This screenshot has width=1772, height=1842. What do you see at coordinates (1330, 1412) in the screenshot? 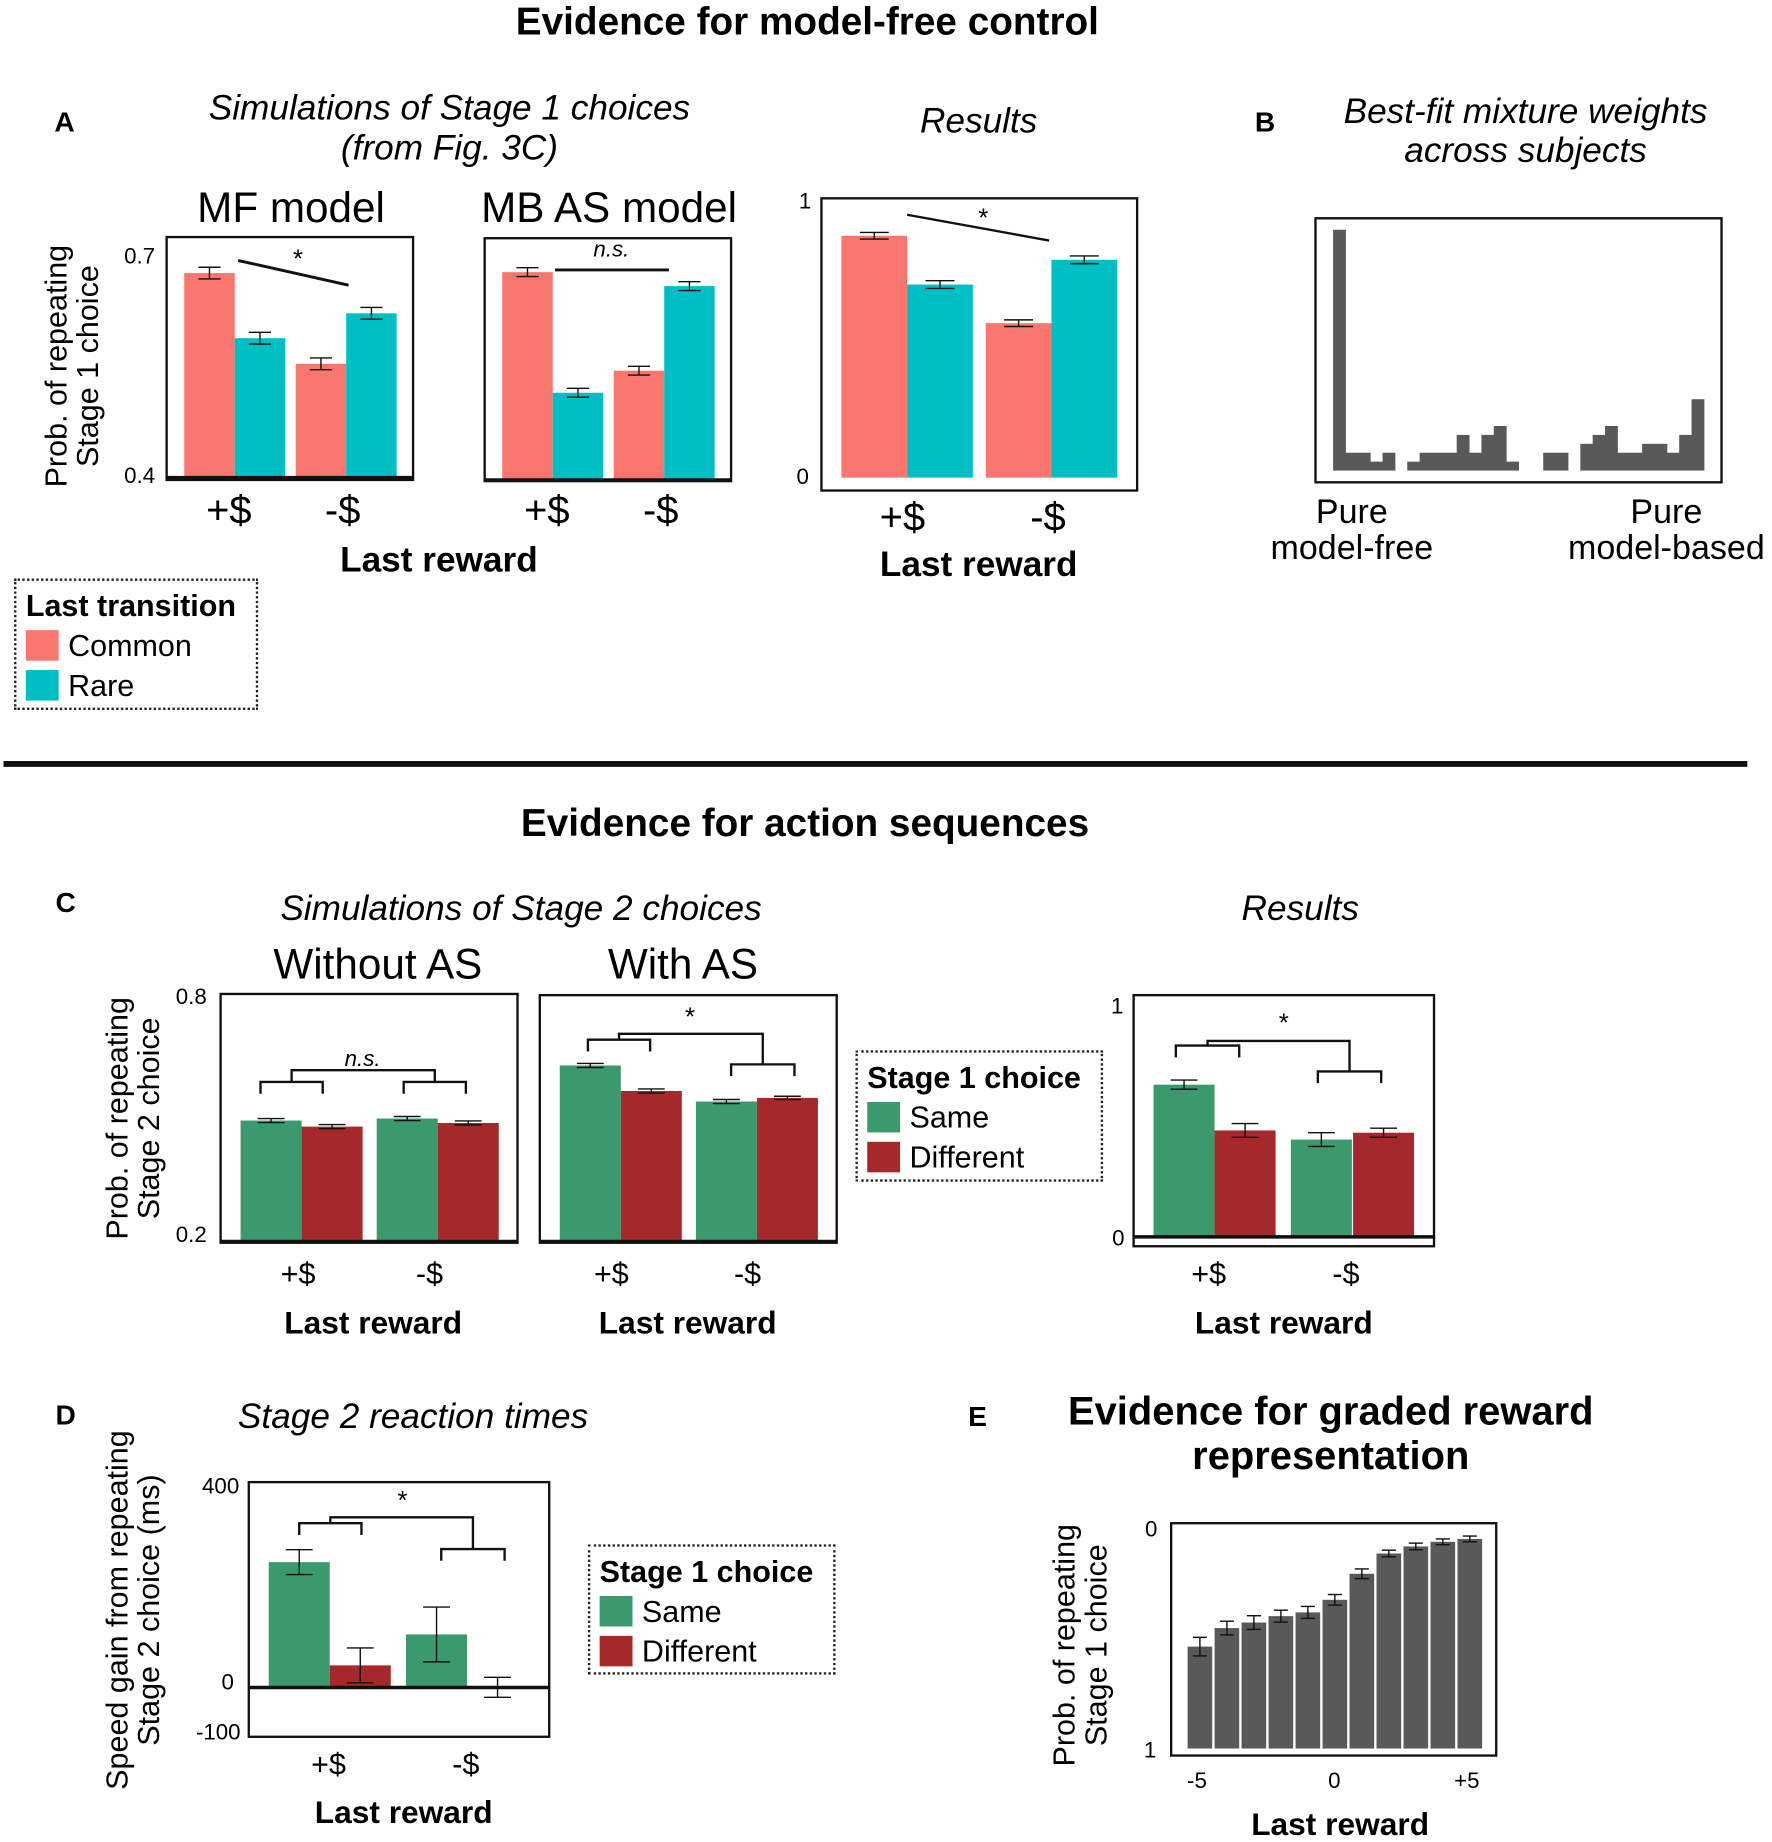
I see `e-title-line1: Evidence for graded reward` at bounding box center [1330, 1412].